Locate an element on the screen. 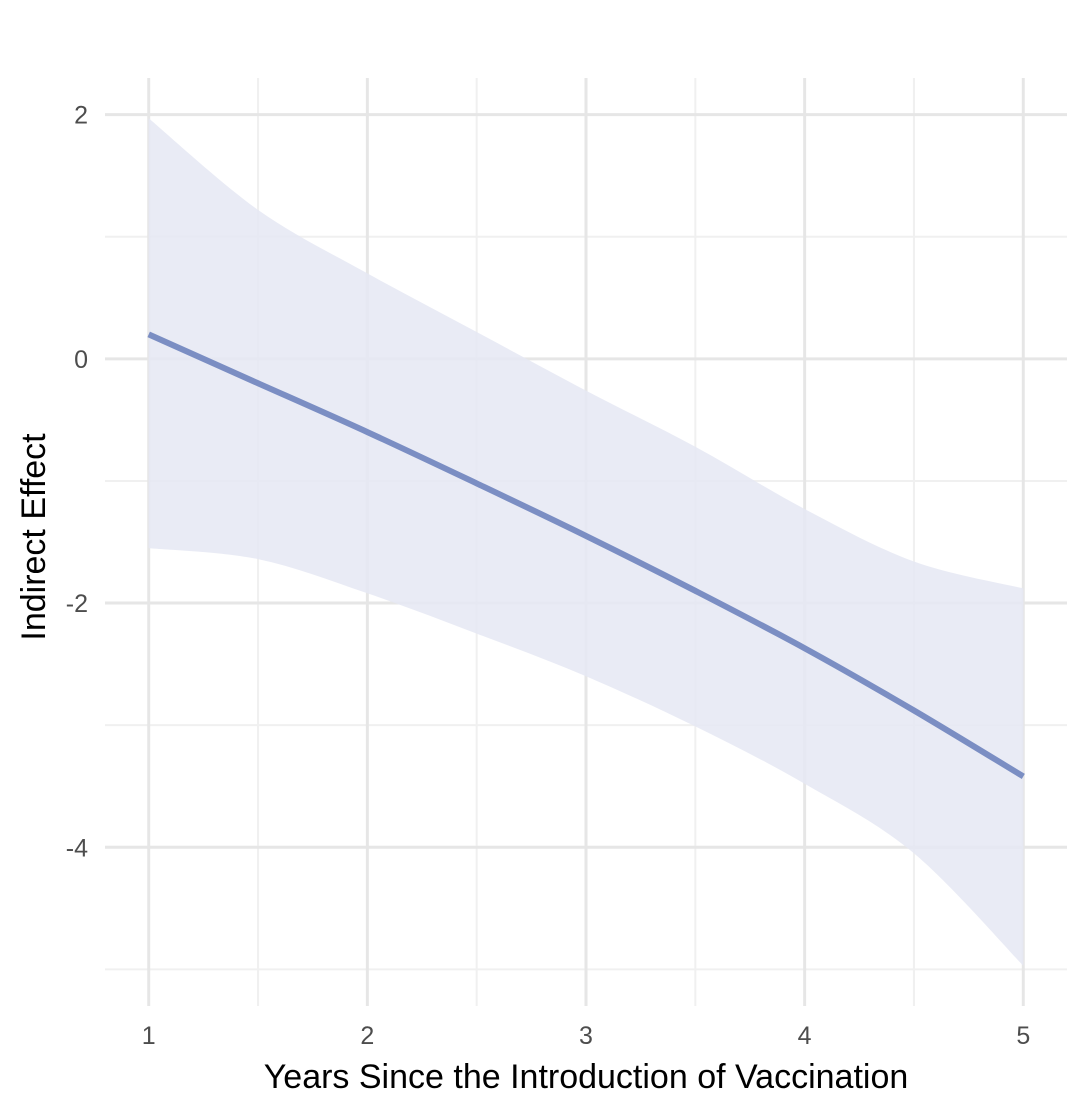 The width and height of the screenshot is (1086, 1114). y-axis-title: Indirect Effect is located at coordinates (34, 537).